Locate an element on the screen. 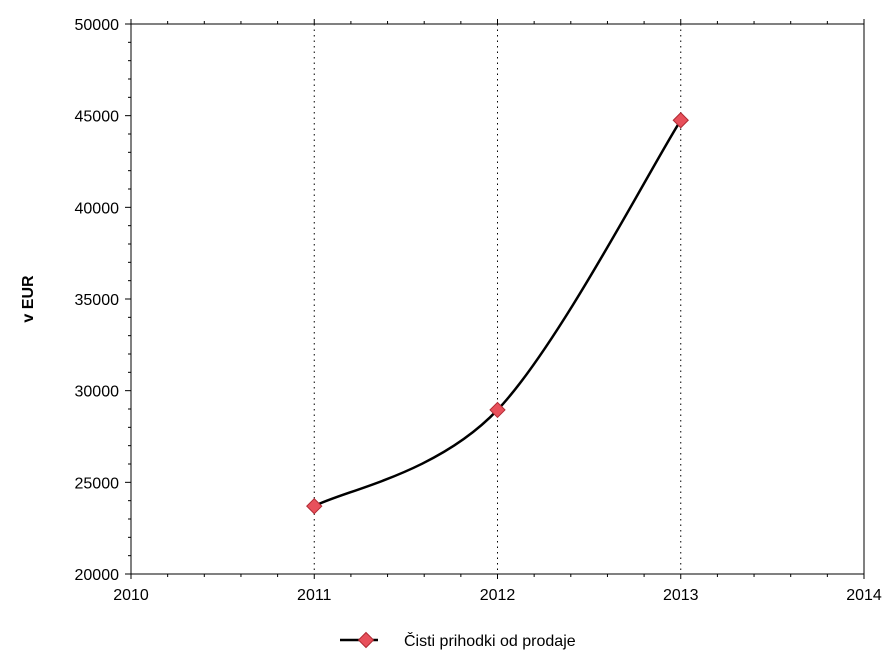 The image size is (889, 655). legend: Čisti prihodki od prodaje is located at coordinates (458, 640).